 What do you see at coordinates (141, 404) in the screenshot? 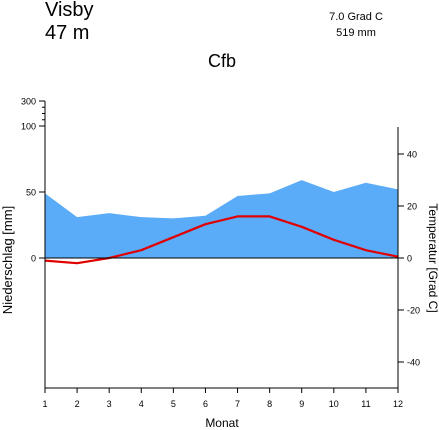
I see `x-axis-tick-label: 4` at bounding box center [141, 404].